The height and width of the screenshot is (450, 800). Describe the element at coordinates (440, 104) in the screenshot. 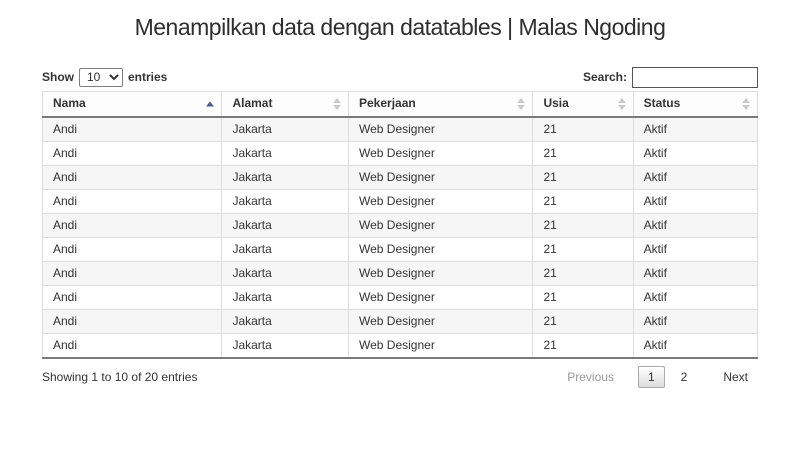

I see `column-header-pekerjaan: Pekerjaan` at that location.